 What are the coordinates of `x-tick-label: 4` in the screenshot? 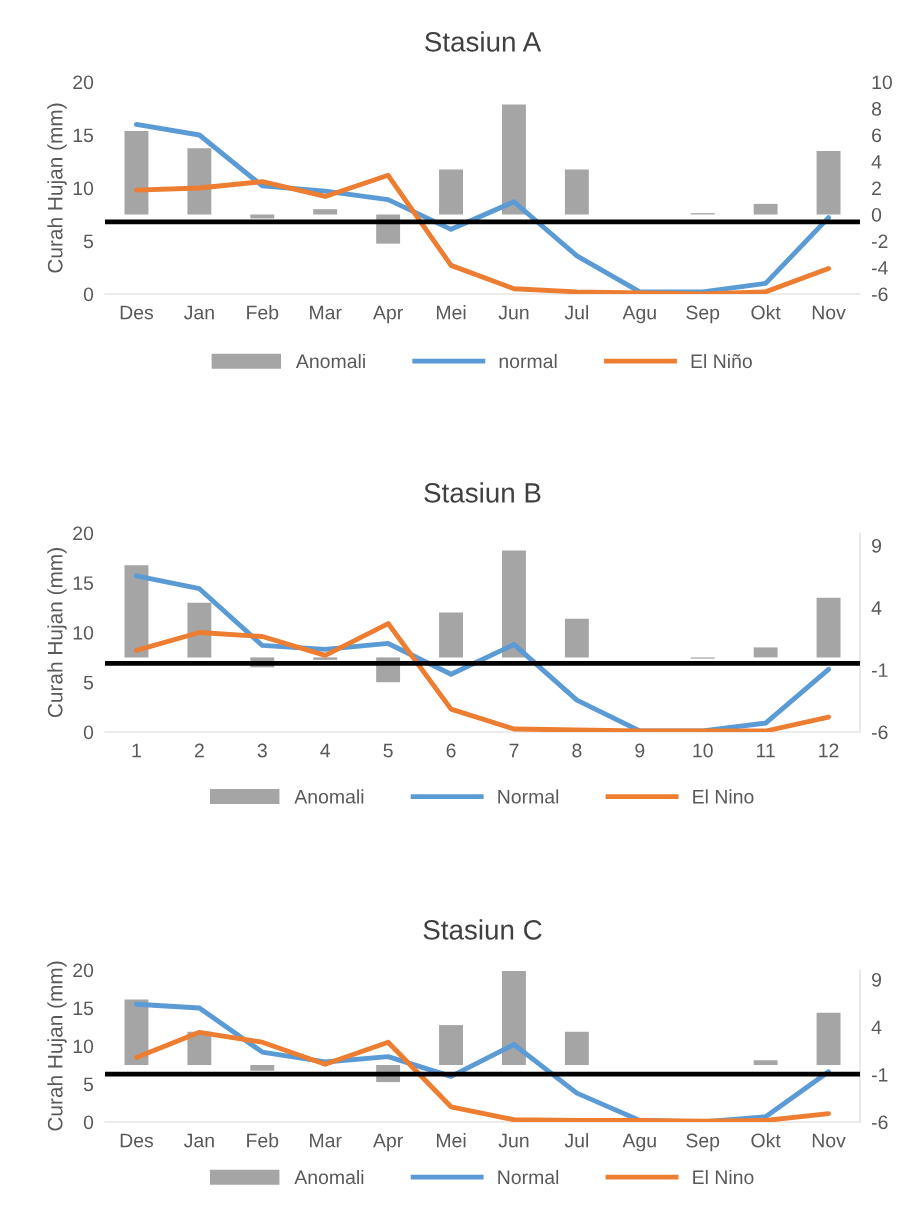 It's located at (325, 750).